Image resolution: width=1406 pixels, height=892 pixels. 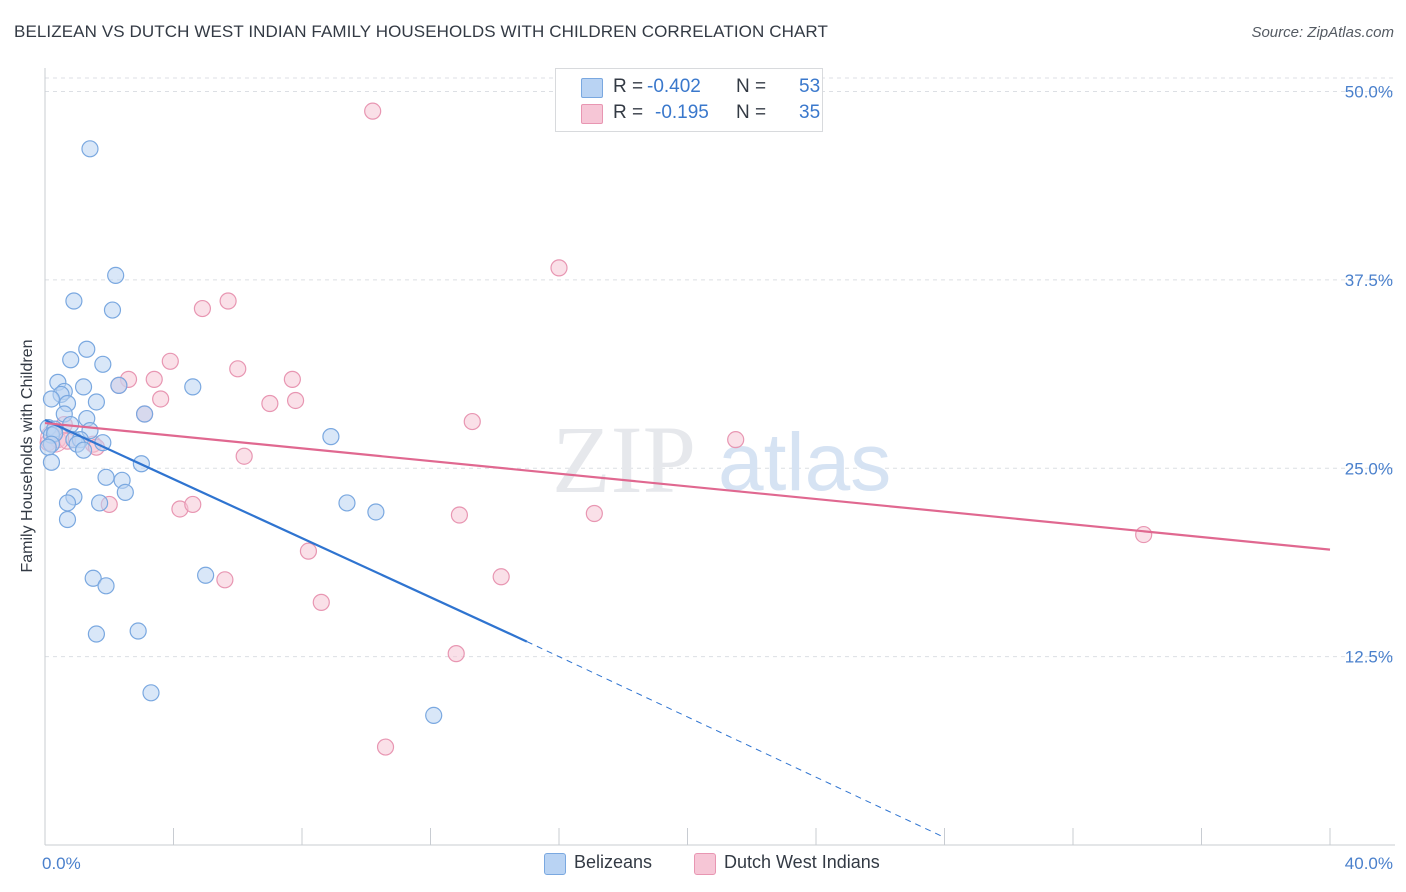 I want to click on r-value: -0.195, so click(x=682, y=112).